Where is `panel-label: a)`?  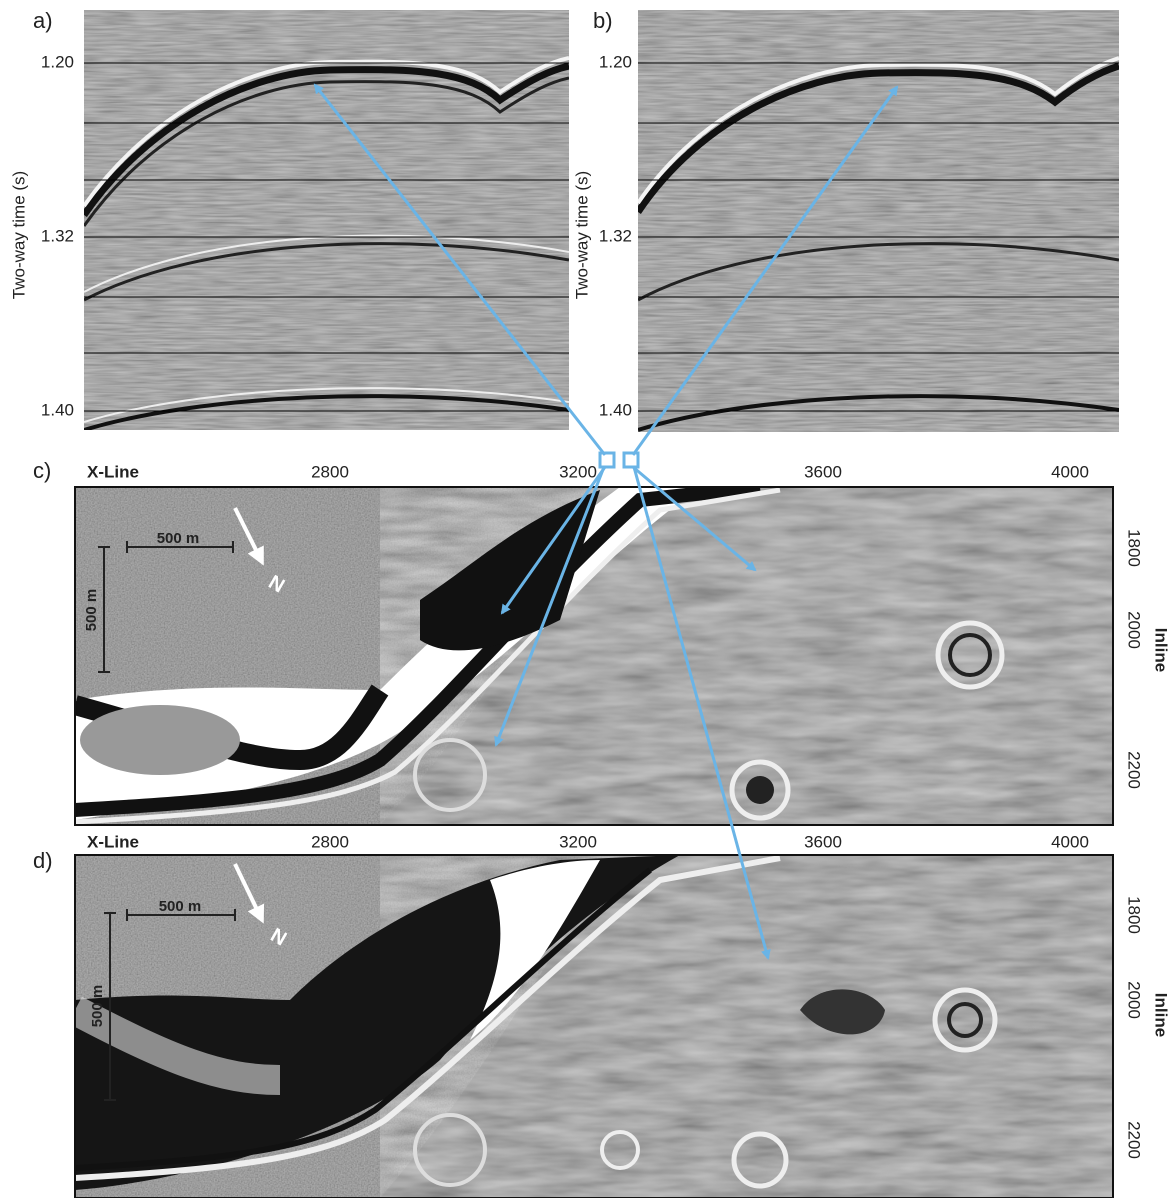
panel-label: a) is located at coordinates (43, 20).